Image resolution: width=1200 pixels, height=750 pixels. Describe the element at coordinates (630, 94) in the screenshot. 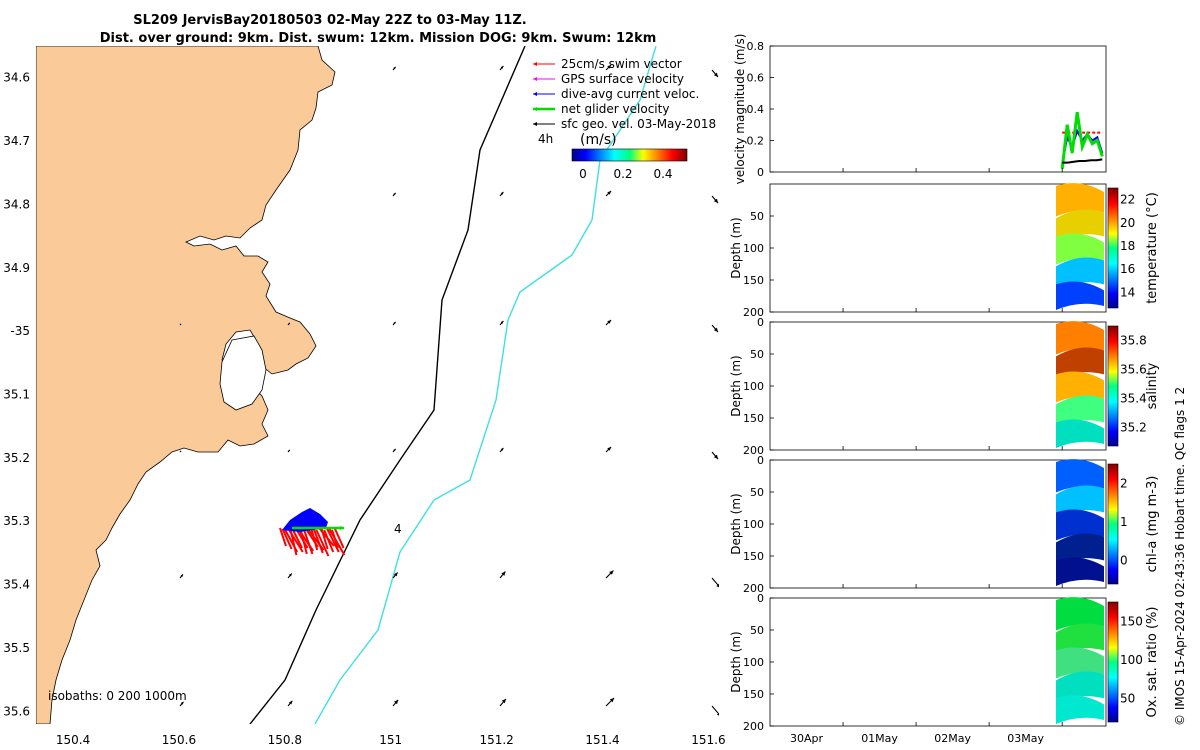

I see `legend-label: dive-avg current veloc.` at that location.